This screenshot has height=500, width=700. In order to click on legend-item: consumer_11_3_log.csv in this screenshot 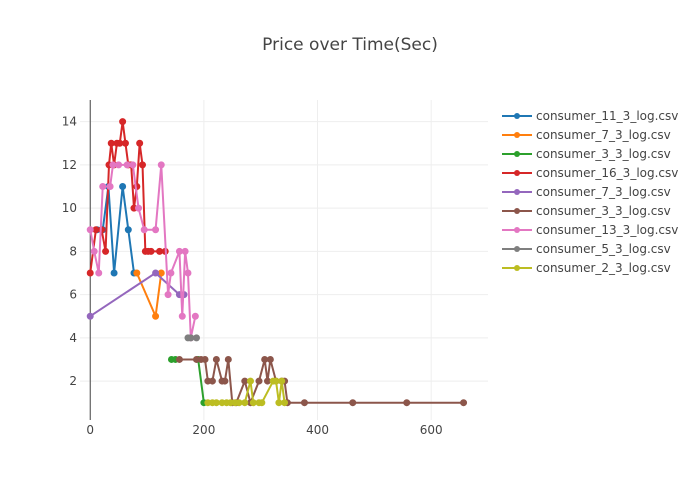, I will do `click(590, 116)`.